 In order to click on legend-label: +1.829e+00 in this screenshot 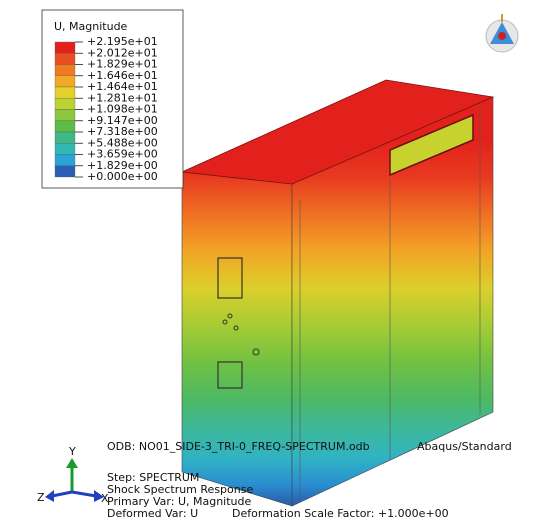, I will do `click(122, 165)`.